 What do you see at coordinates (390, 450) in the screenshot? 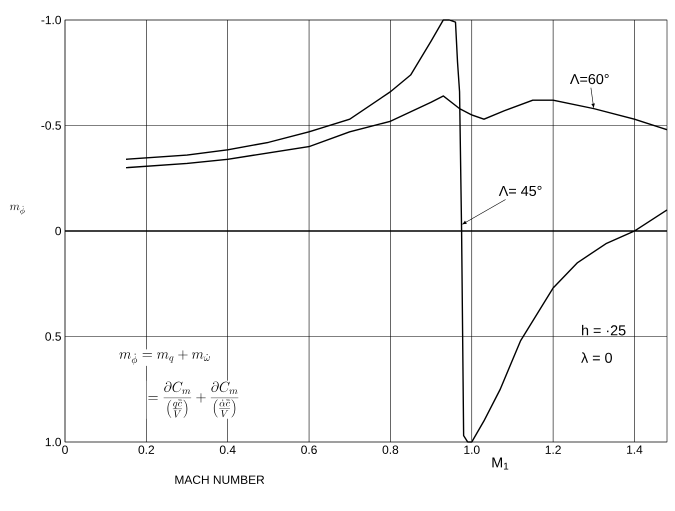
I see `x-tick-label: 0.8` at bounding box center [390, 450].